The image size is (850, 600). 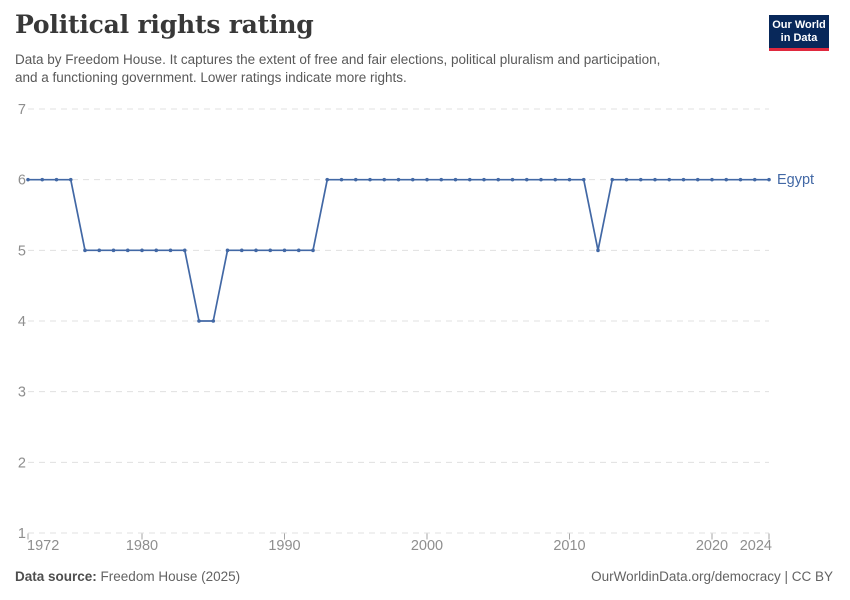 What do you see at coordinates (754, 179) in the screenshot?
I see `data-point-2023` at bounding box center [754, 179].